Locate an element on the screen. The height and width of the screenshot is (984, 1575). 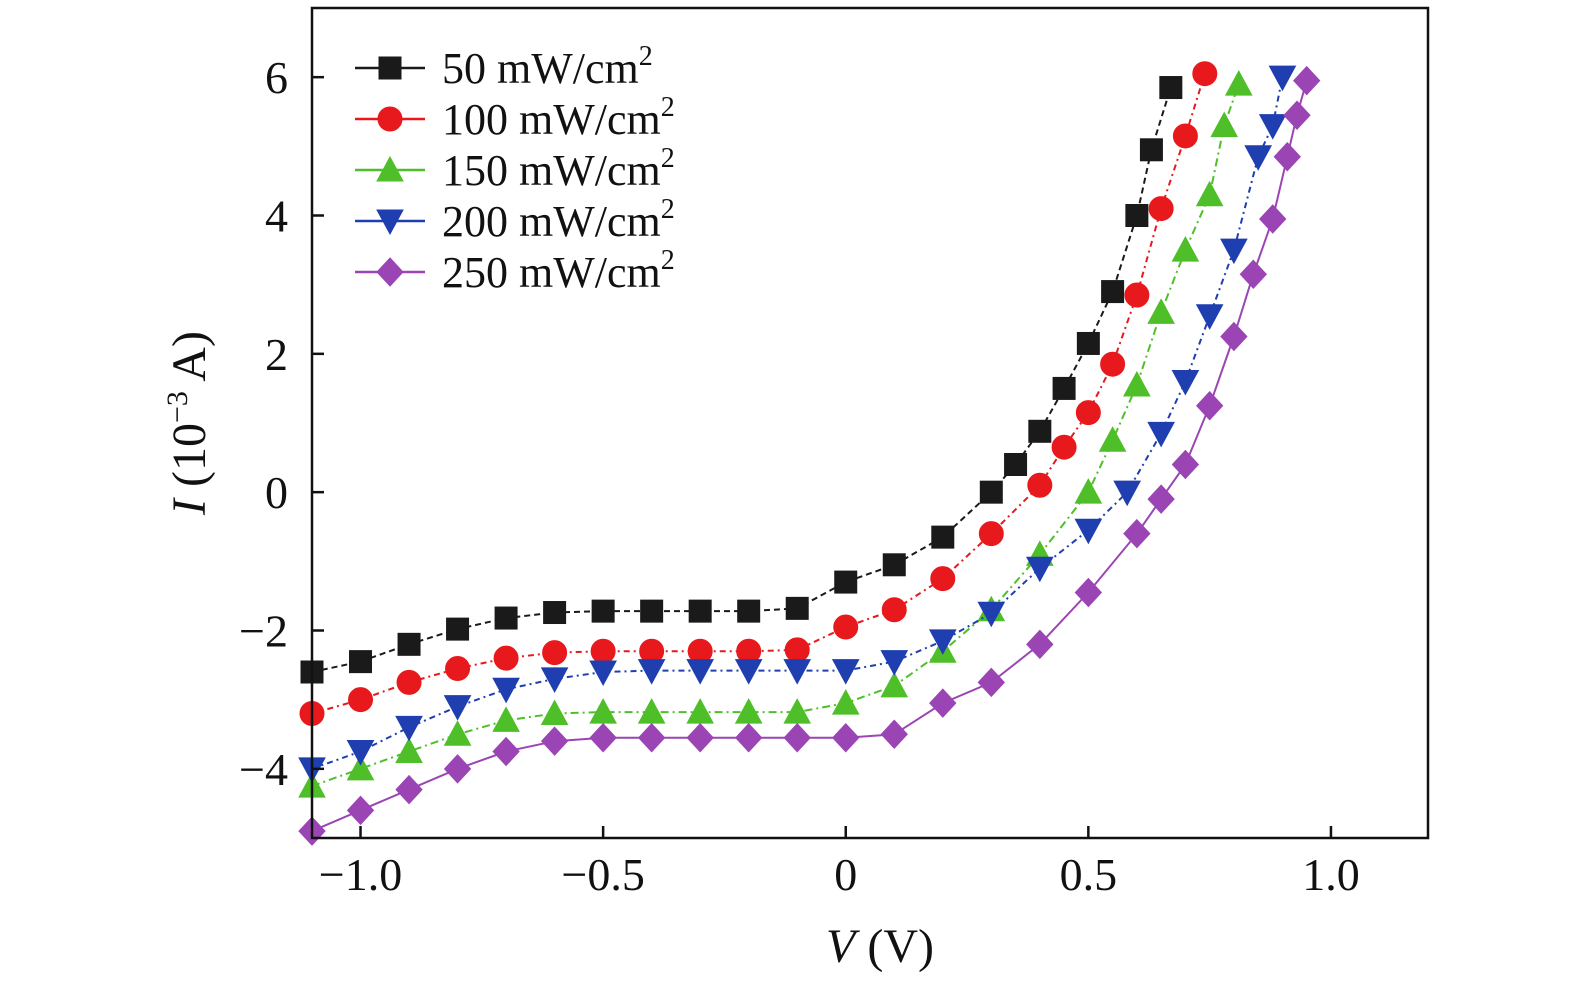
legend-label-text: 100 mW/cm is located at coordinates (551, 119).